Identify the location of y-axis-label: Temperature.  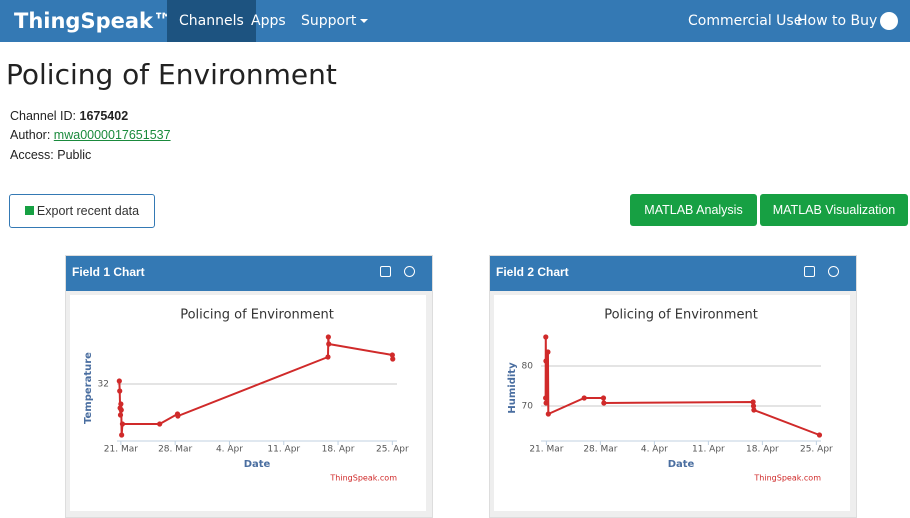
(88, 388).